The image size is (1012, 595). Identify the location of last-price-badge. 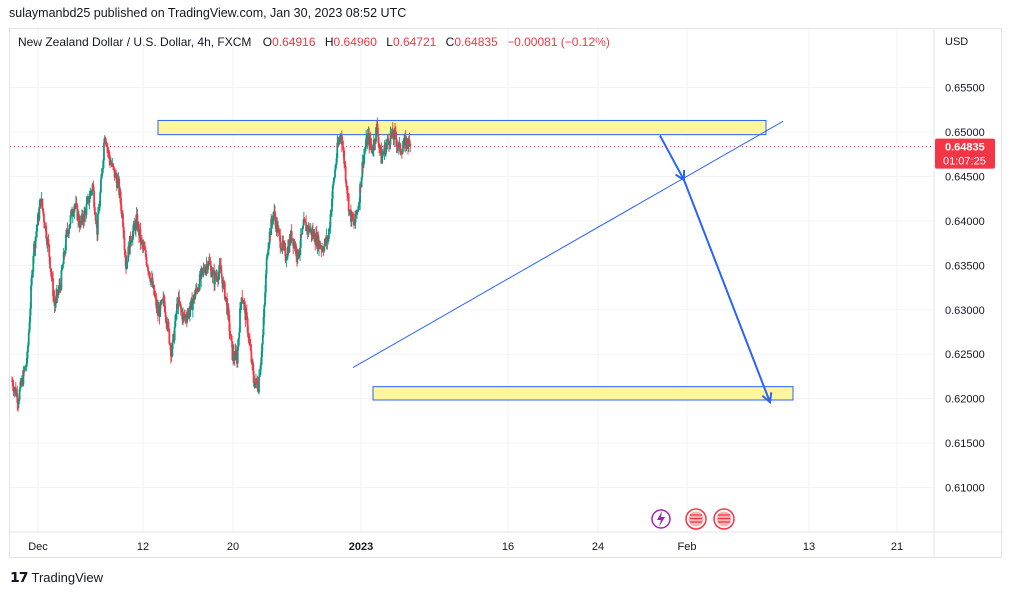
(965, 153).